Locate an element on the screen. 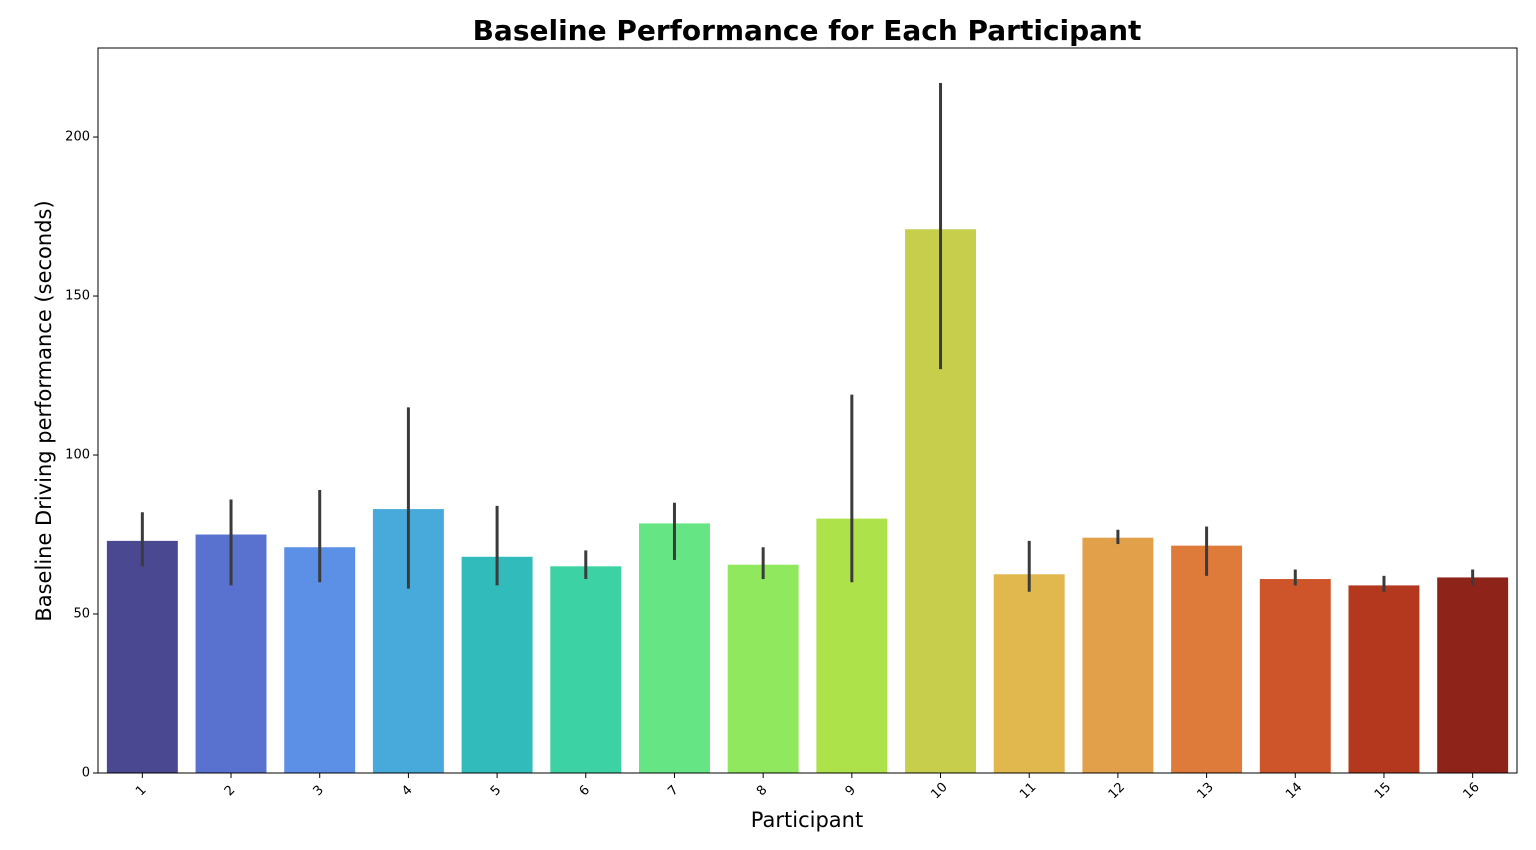 This screenshot has height=850, width=1536. x-tick-label-7: 7 is located at coordinates (673, 791).